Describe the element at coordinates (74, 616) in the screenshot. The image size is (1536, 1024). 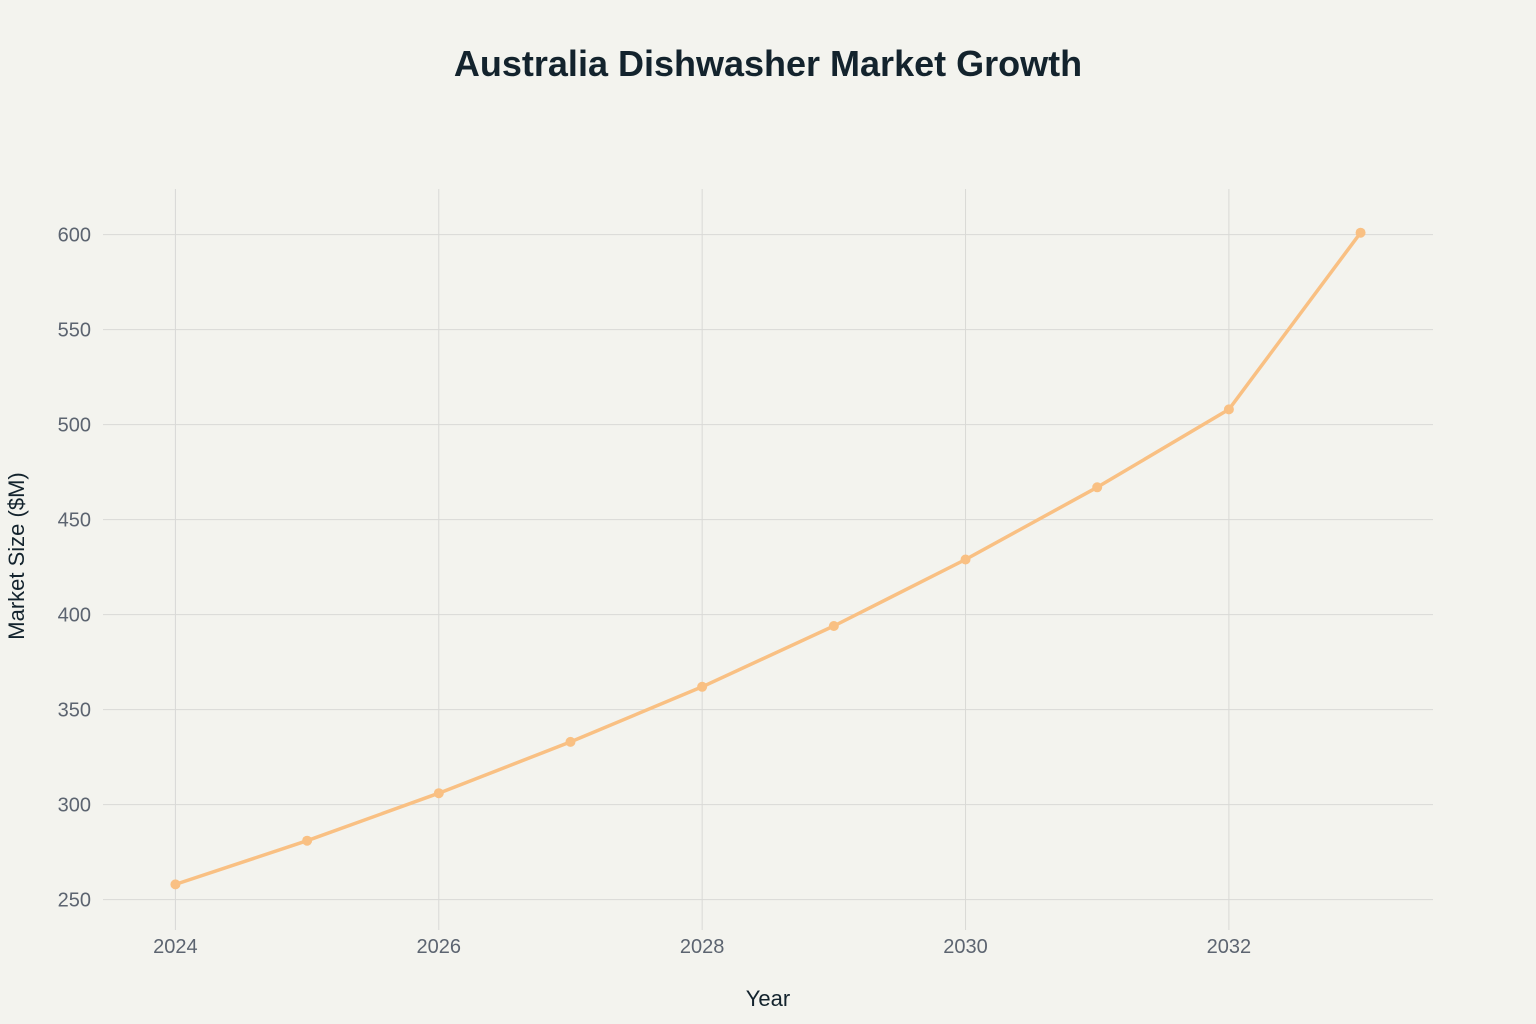
I see `y-tick-label: 400` at that location.